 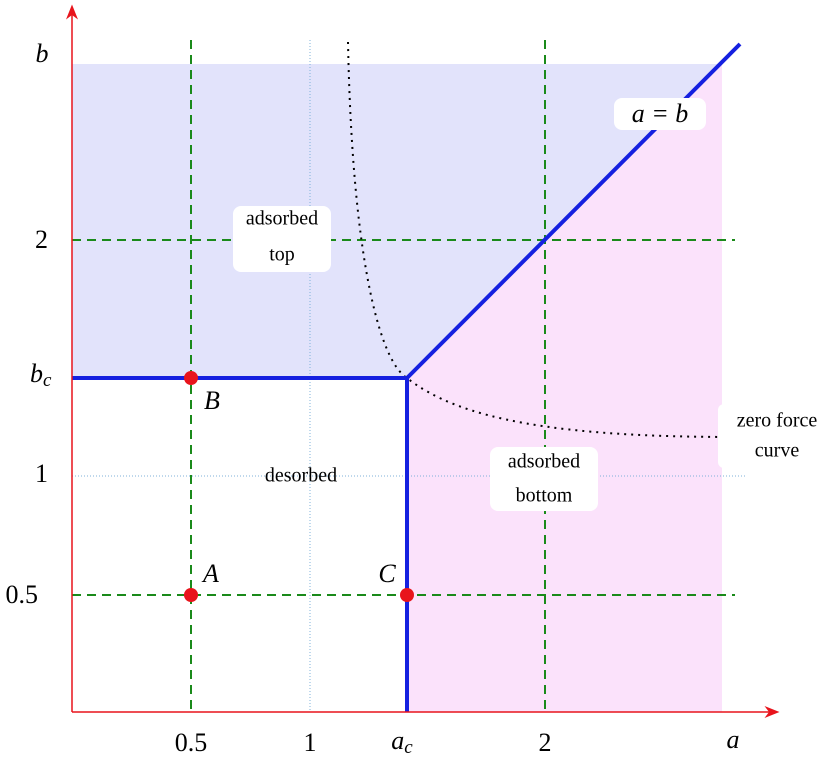 I want to click on x-tick: 1, so click(x=310, y=742).